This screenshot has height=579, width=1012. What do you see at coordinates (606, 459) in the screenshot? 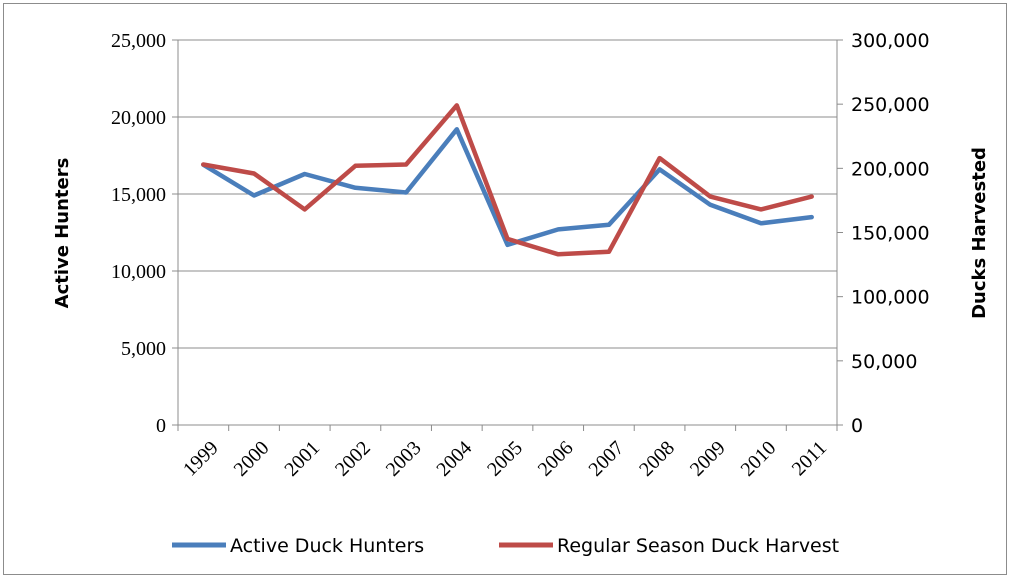
I see `x-tick-label: 2007` at bounding box center [606, 459].